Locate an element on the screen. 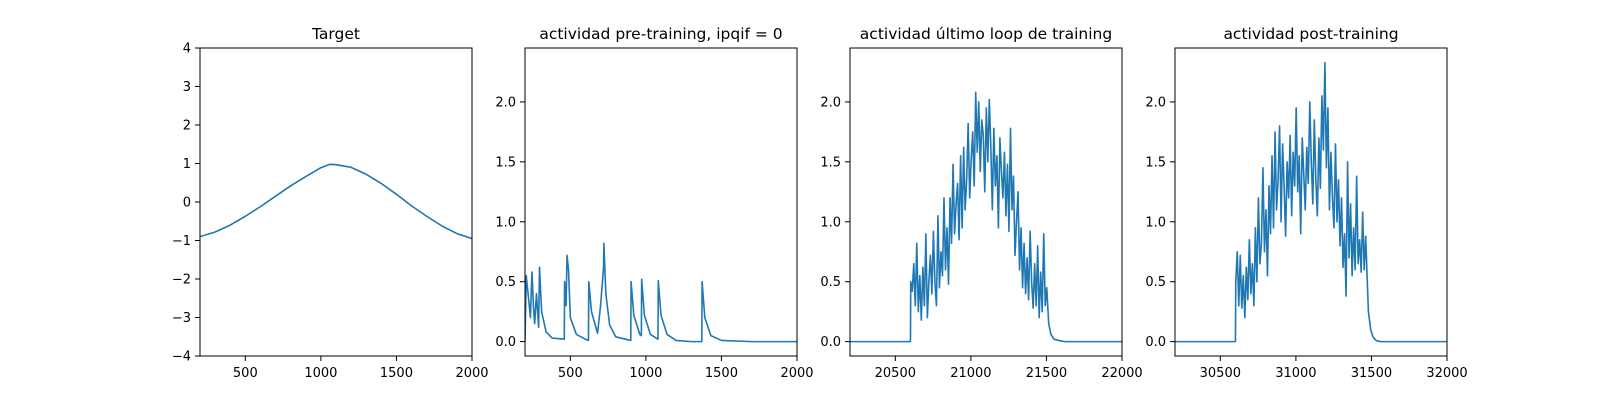 Image resolution: width=1600 pixels, height=400 pixels. y-tick-label: 3 is located at coordinates (187, 87).